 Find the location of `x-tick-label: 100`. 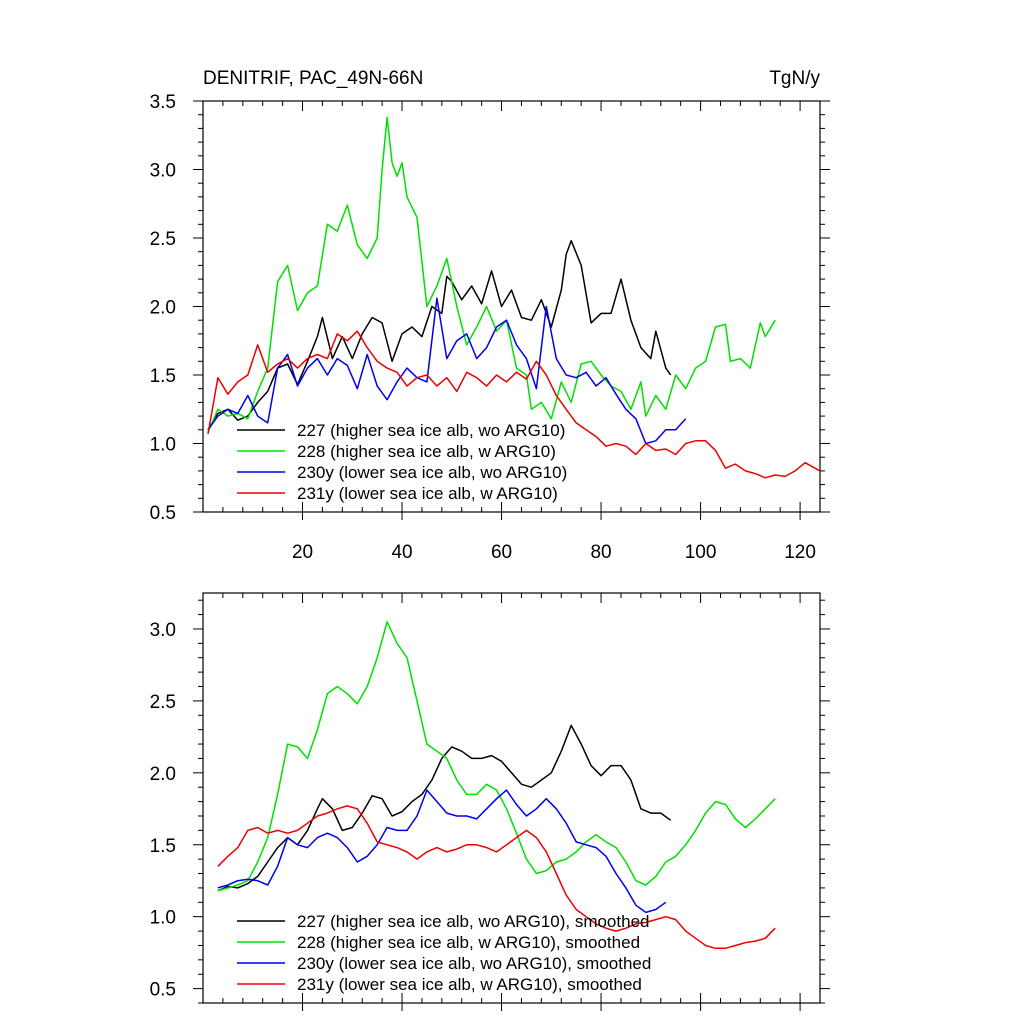

x-tick-label: 100 is located at coordinates (701, 552).